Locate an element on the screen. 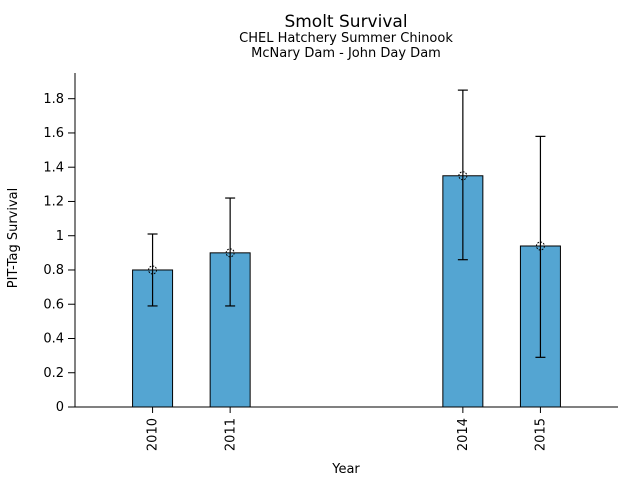  y-tick-label: 0.8 is located at coordinates (53, 270).